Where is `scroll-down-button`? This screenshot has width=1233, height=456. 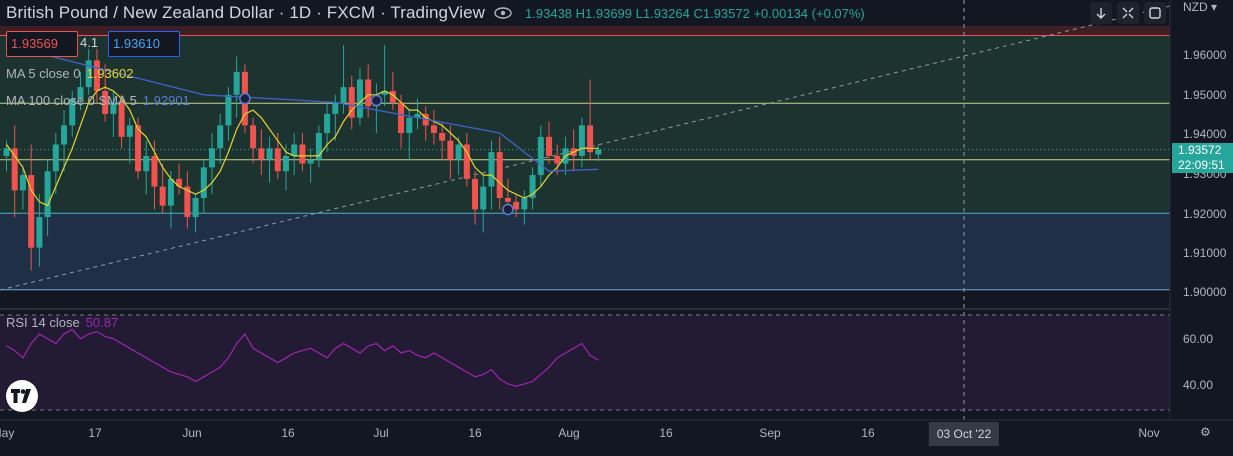 scroll-down-button is located at coordinates (1101, 13).